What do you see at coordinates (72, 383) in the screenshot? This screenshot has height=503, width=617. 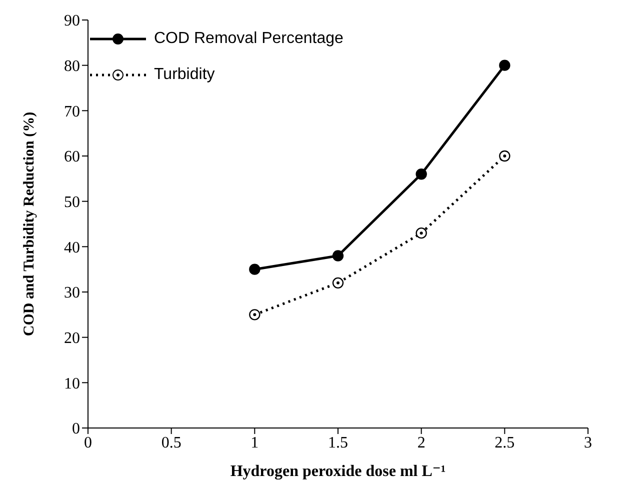 I see `y-tick-label: 10` at bounding box center [72, 383].